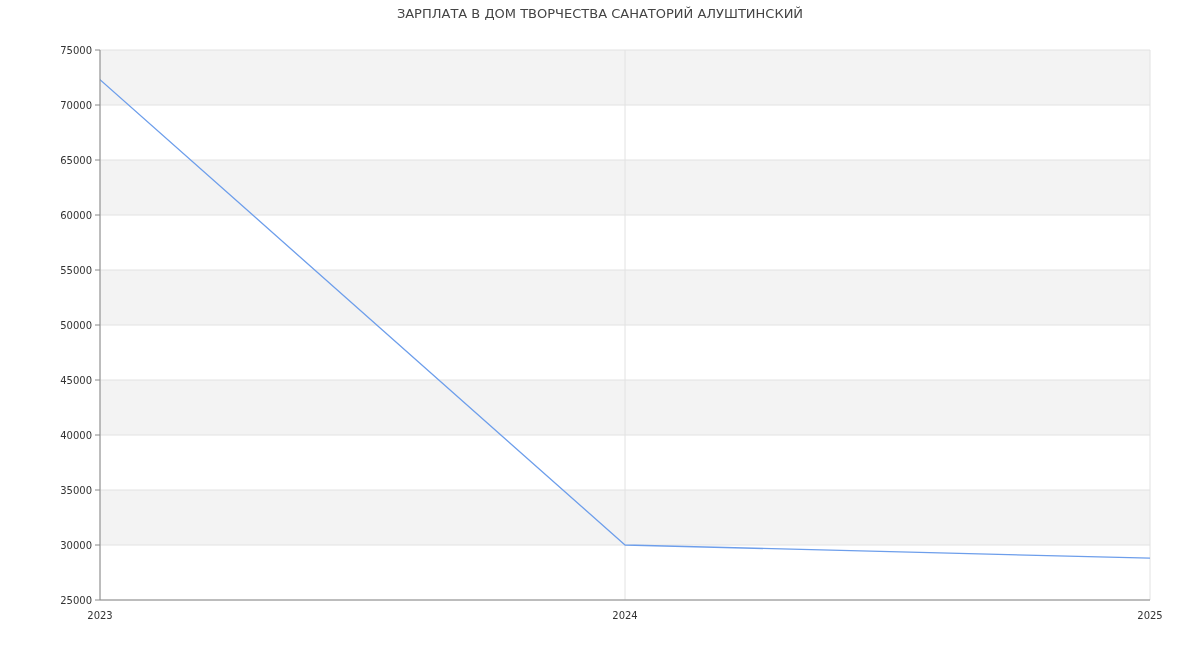 This screenshot has height=650, width=1200. Describe the element at coordinates (76, 270) in the screenshot. I see `y-tick-label: 55000` at that location.